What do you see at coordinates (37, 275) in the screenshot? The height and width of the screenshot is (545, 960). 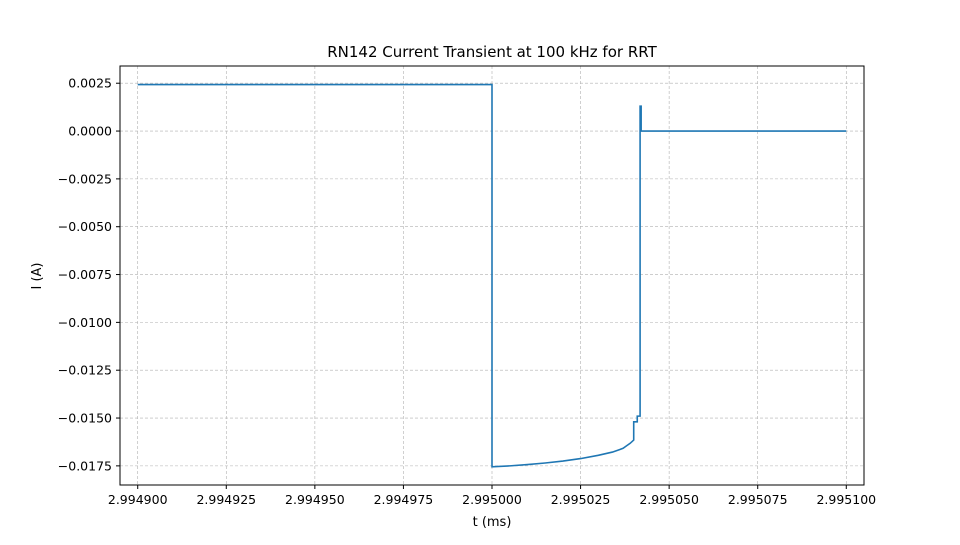 I see `y-axis-label: I (A)` at bounding box center [37, 275].